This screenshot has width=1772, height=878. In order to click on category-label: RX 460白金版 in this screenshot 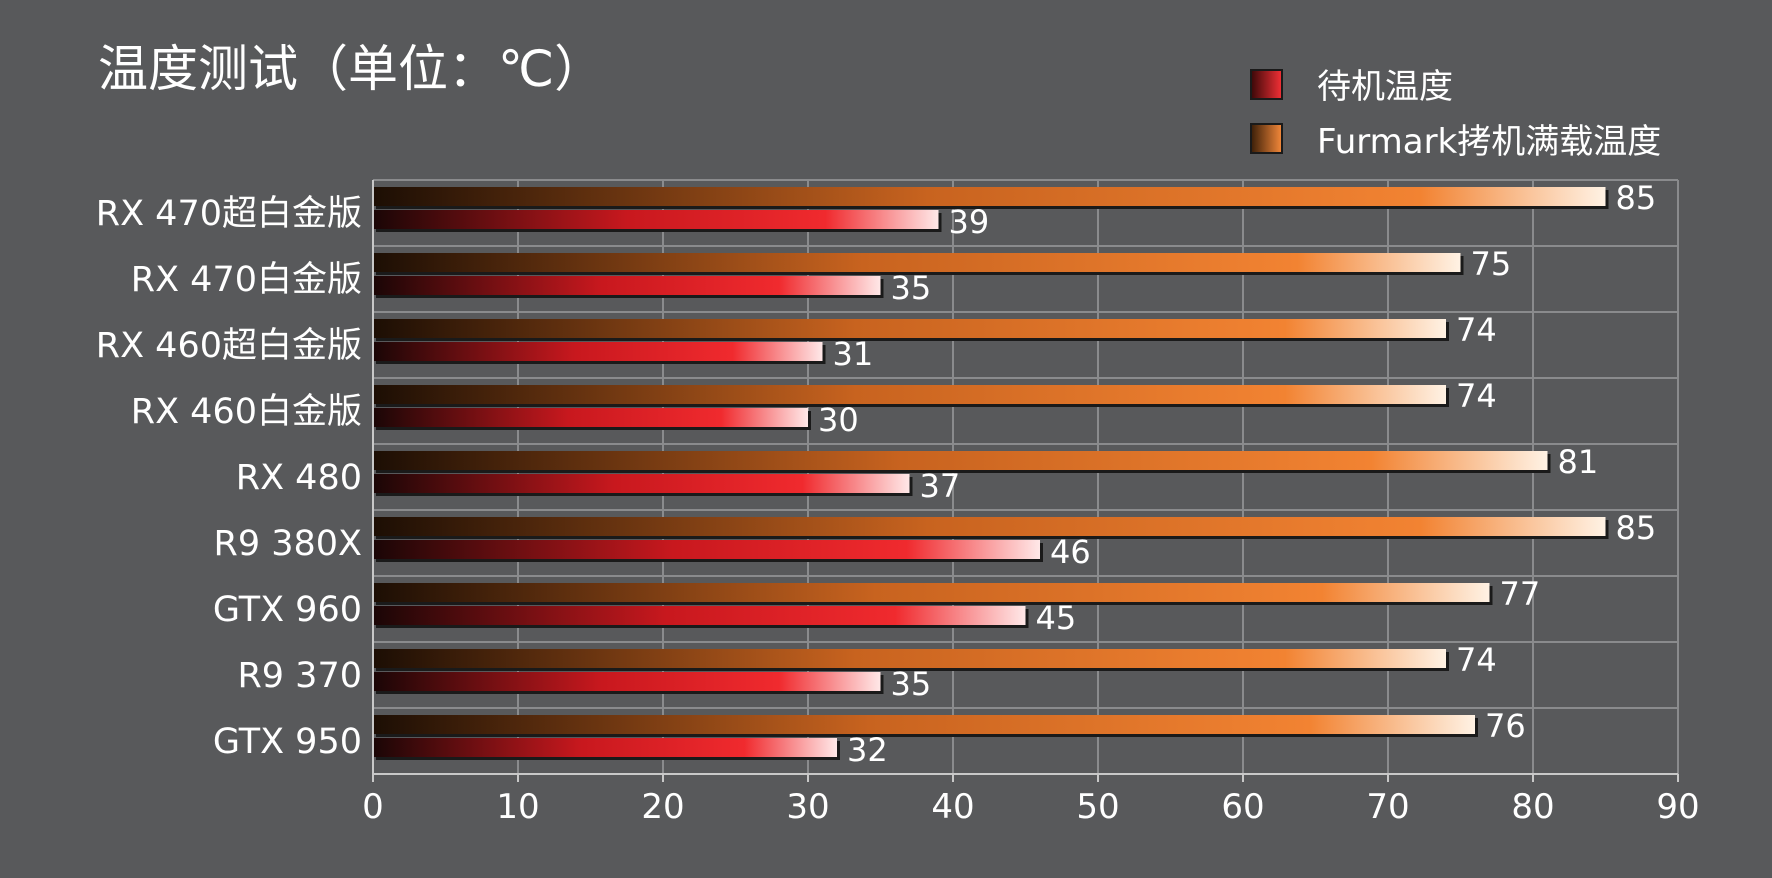, I will do `click(246, 412)`.